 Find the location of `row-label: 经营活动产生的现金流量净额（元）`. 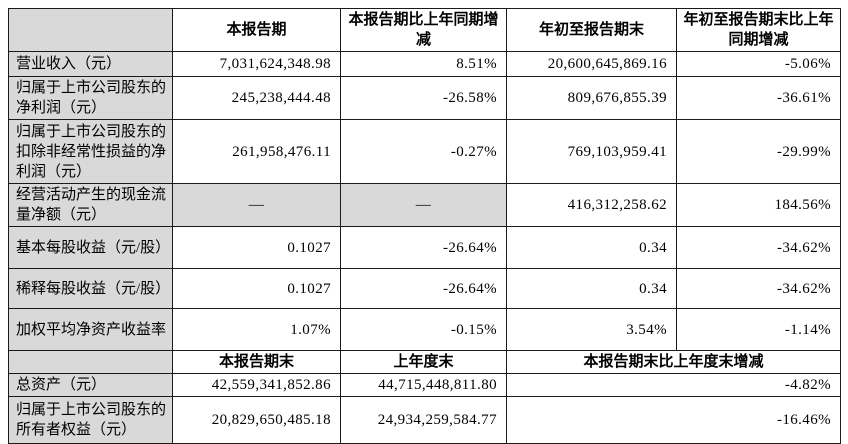

row-label: 经营活动产生的现金流量净额（元） is located at coordinates (90, 205).